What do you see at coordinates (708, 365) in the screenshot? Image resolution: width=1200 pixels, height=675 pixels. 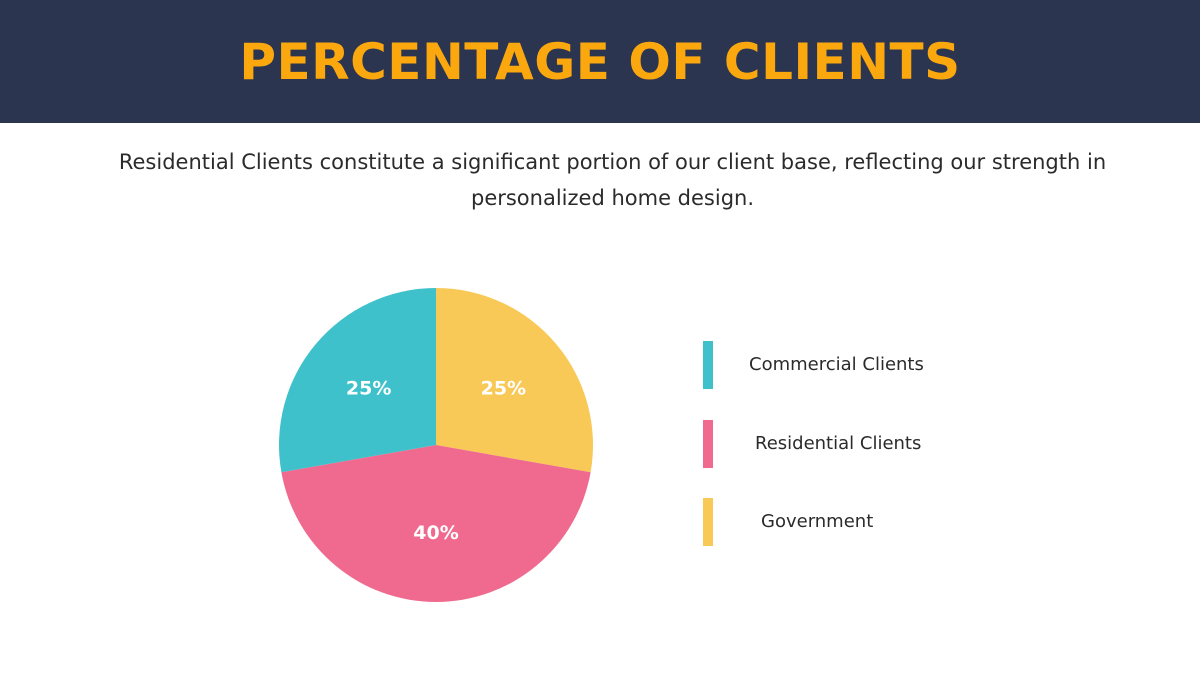 I see `legend-swatch-commercial` at bounding box center [708, 365].